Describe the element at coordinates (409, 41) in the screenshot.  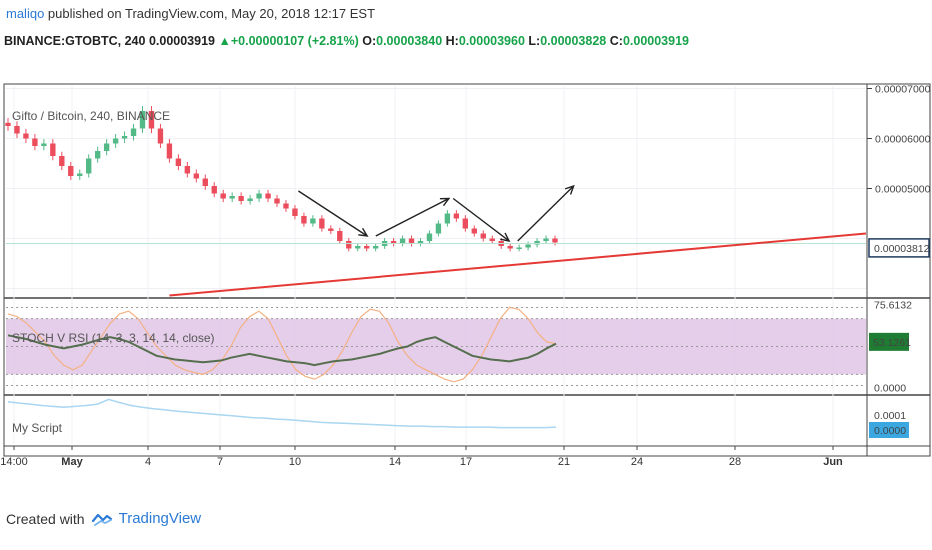
I see `open-value: 0.00003840` at that location.